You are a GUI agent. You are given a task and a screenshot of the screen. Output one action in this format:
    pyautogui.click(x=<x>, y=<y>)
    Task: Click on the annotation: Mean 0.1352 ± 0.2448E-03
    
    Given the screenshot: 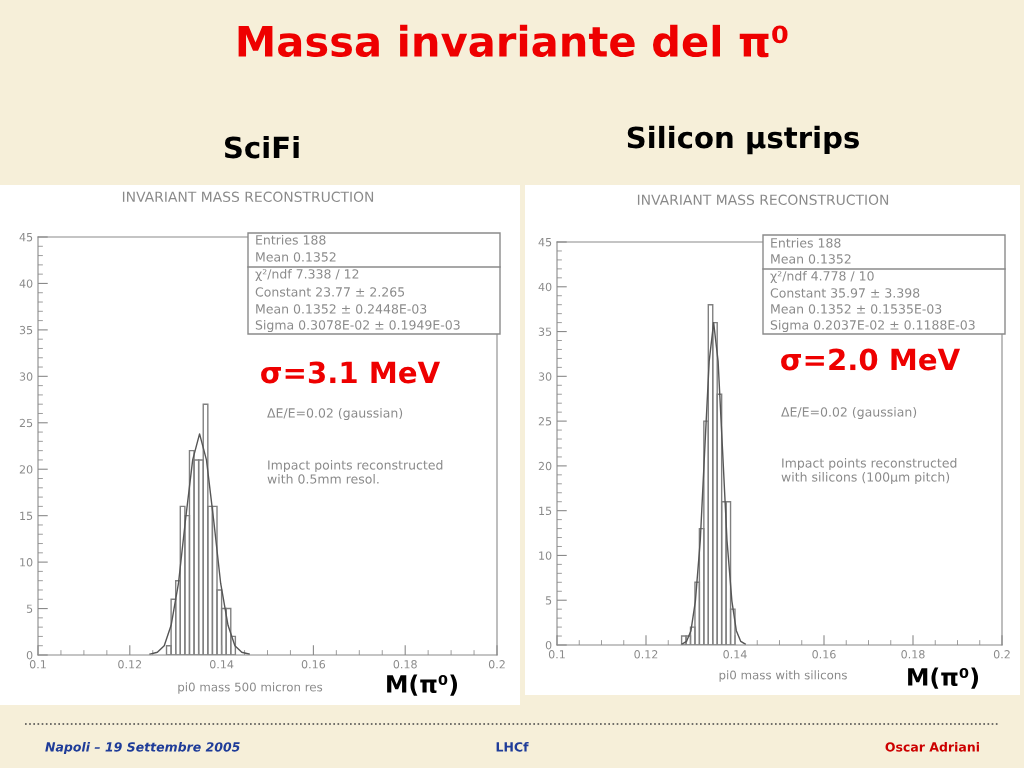 What is the action you would take?
    pyautogui.click(x=341, y=309)
    